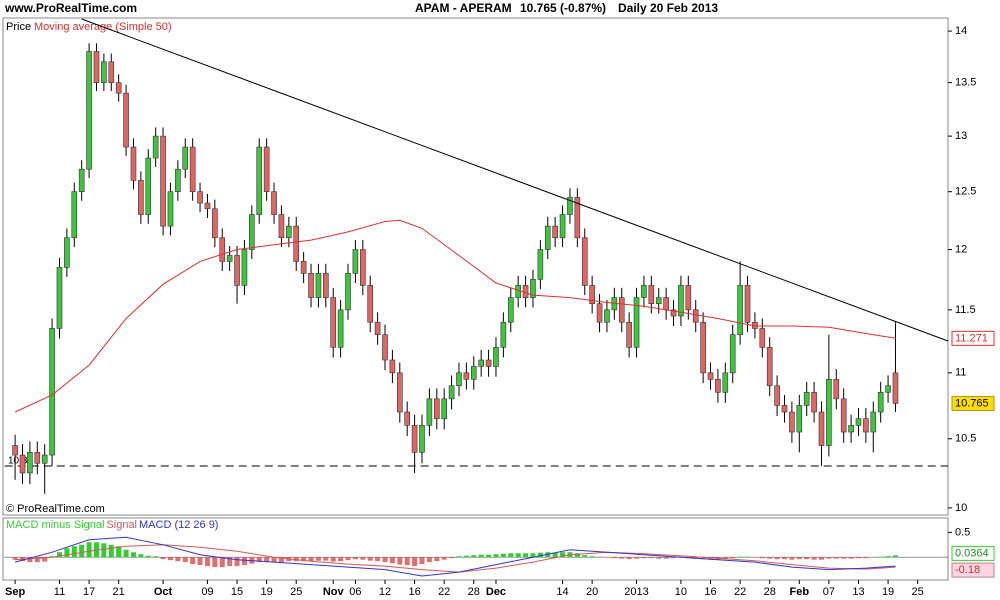  What do you see at coordinates (967, 570) in the screenshot?
I see `macd-last-label: -0.18` at bounding box center [967, 570].